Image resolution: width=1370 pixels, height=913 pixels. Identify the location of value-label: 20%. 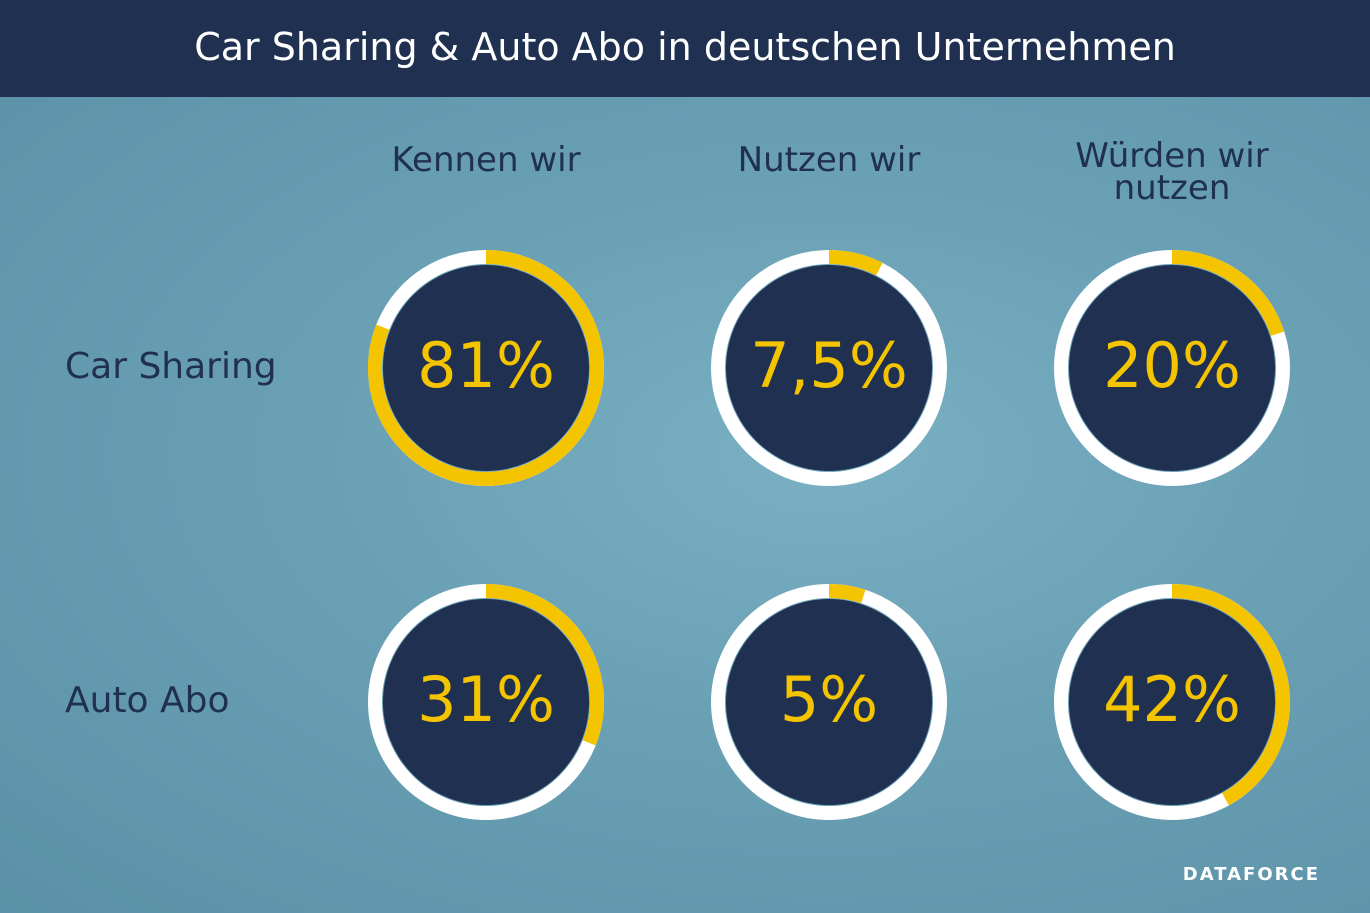
(1172, 365).